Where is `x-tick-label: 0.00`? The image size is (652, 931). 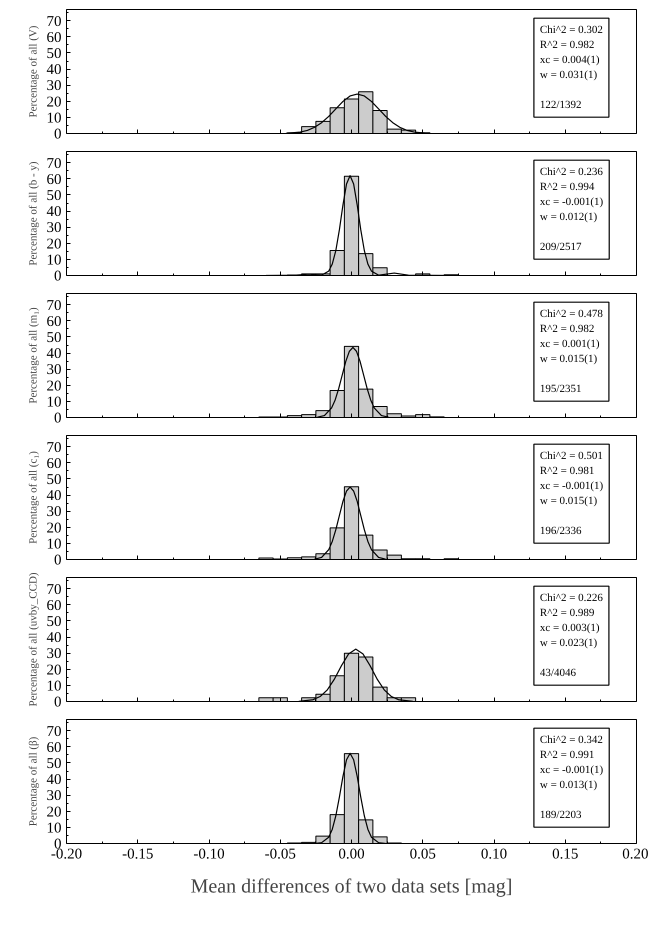 x-tick-label: 0.00 is located at coordinates (351, 854).